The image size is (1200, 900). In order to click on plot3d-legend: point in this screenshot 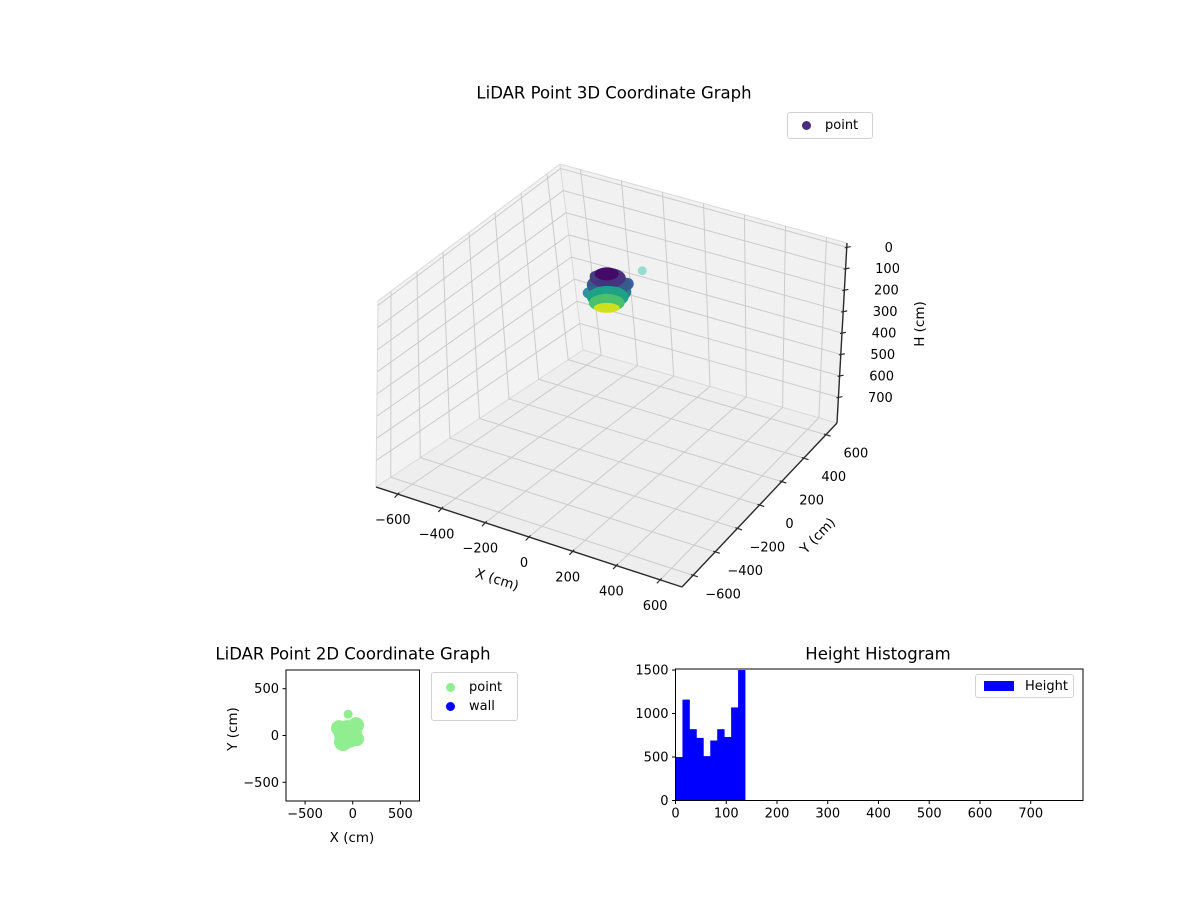, I will do `click(830, 125)`.